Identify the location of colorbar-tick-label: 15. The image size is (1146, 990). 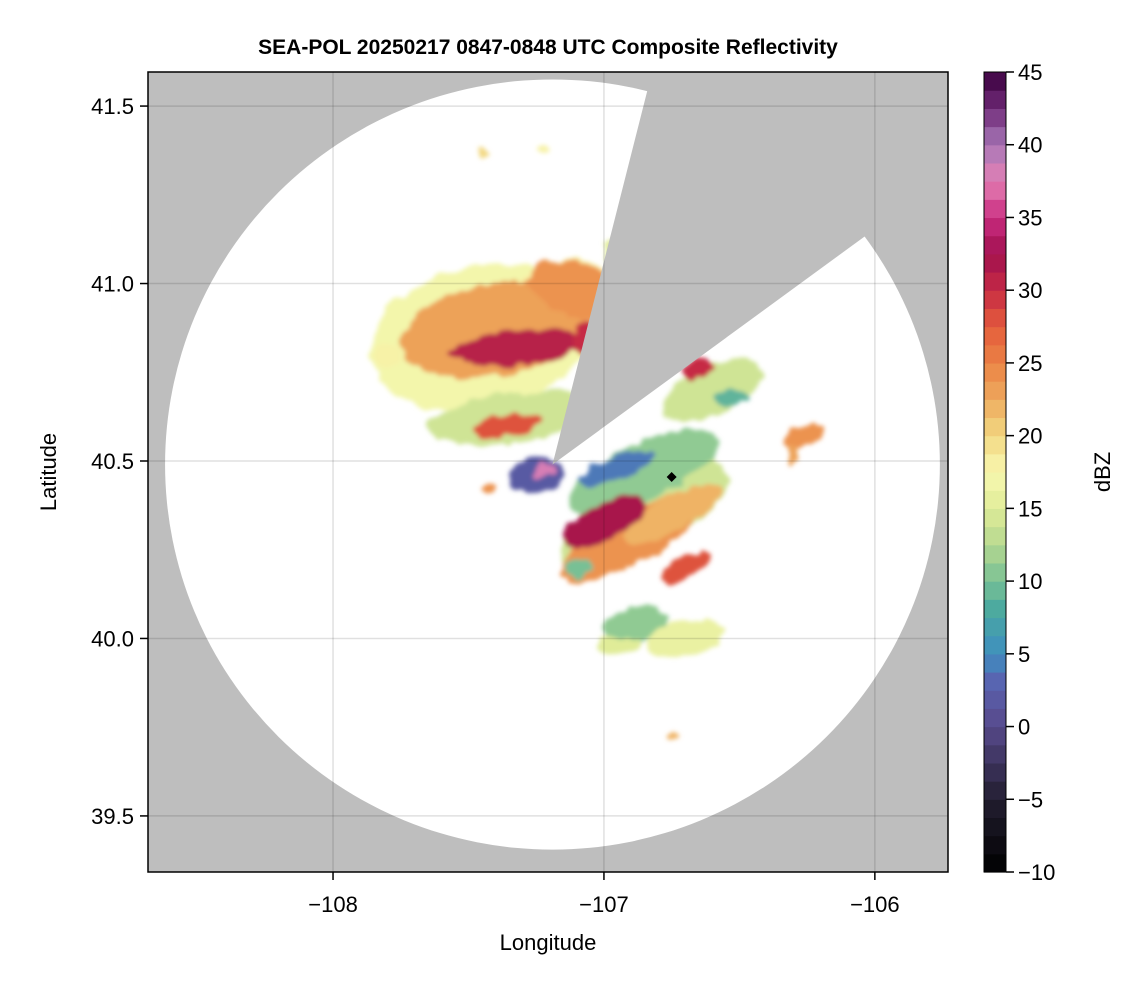
(1030, 508).